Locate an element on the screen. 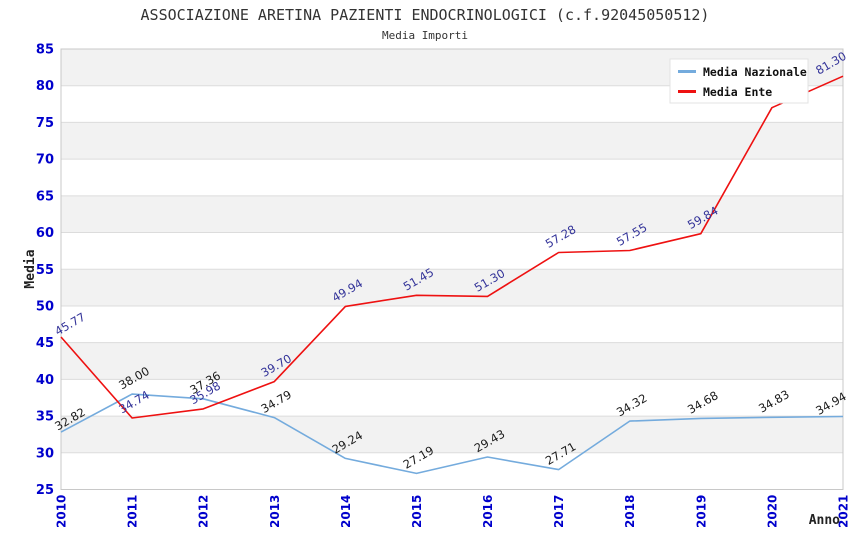 This screenshot has height=550, width=850. data-label-media-nazionale: 34.32 is located at coordinates (632, 405).